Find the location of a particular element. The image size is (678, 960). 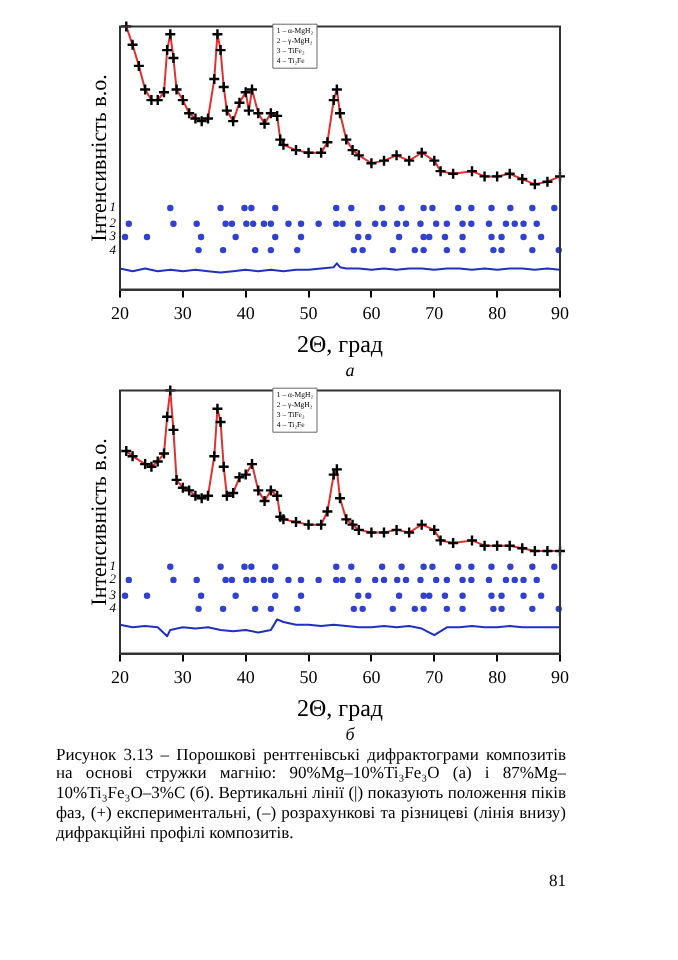

x-tick-label: 50 is located at coordinates (309, 677).